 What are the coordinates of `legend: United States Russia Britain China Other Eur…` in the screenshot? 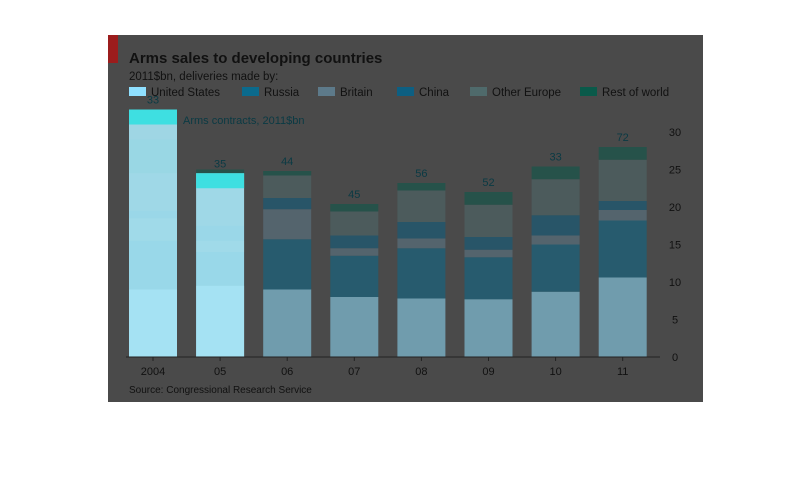 It's located at (399, 93).